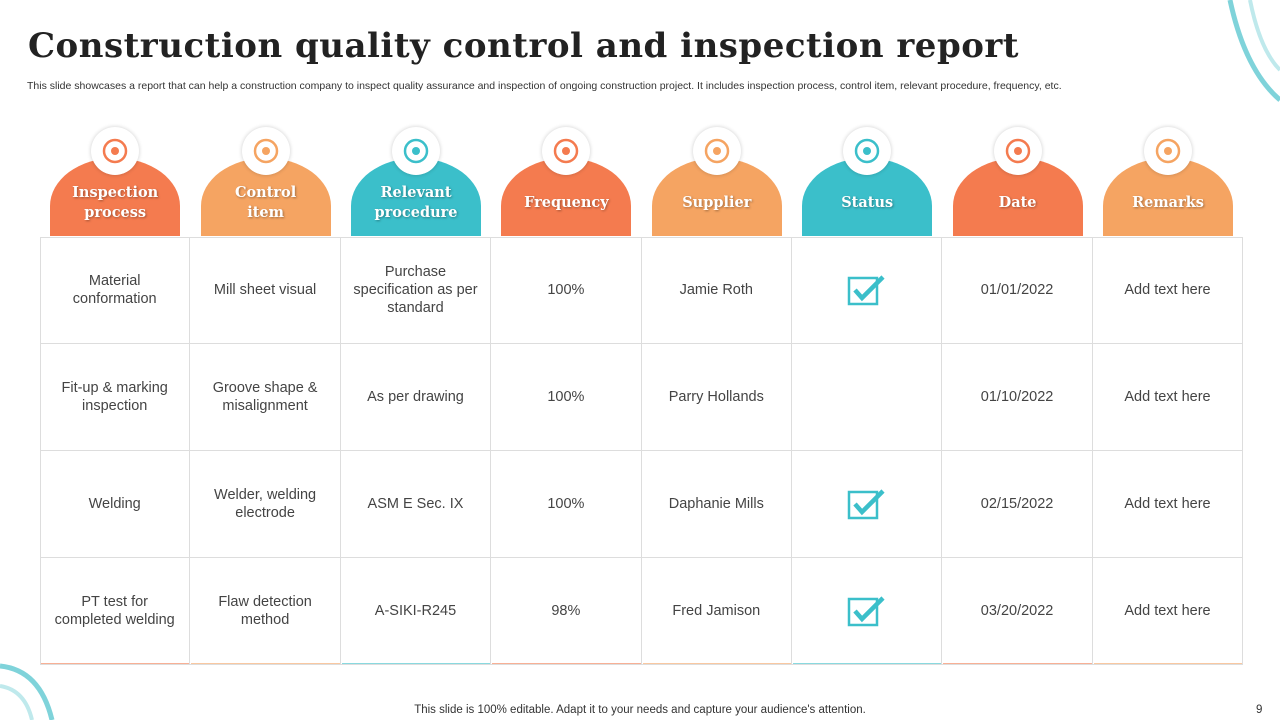 This screenshot has height=720, width=1280. I want to click on table-cell: Fred Jamison, so click(716, 611).